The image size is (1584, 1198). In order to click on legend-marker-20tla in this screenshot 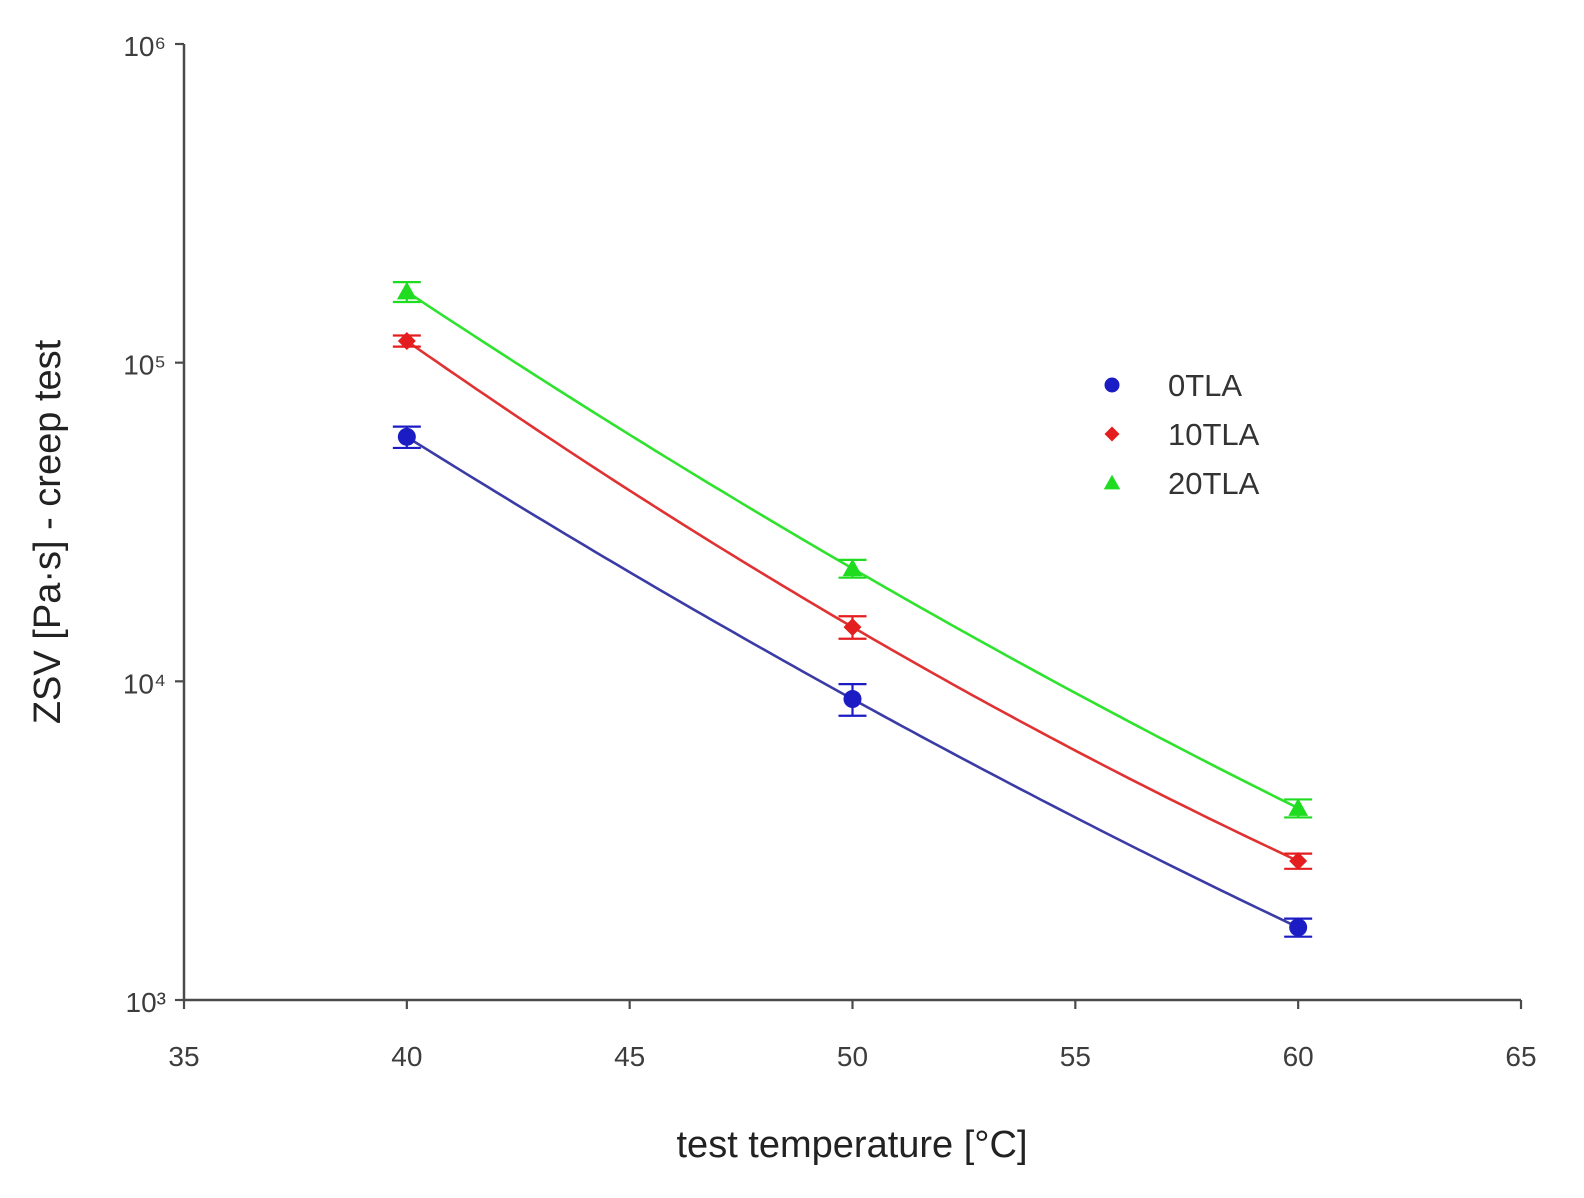, I will do `click(1112, 482)`.